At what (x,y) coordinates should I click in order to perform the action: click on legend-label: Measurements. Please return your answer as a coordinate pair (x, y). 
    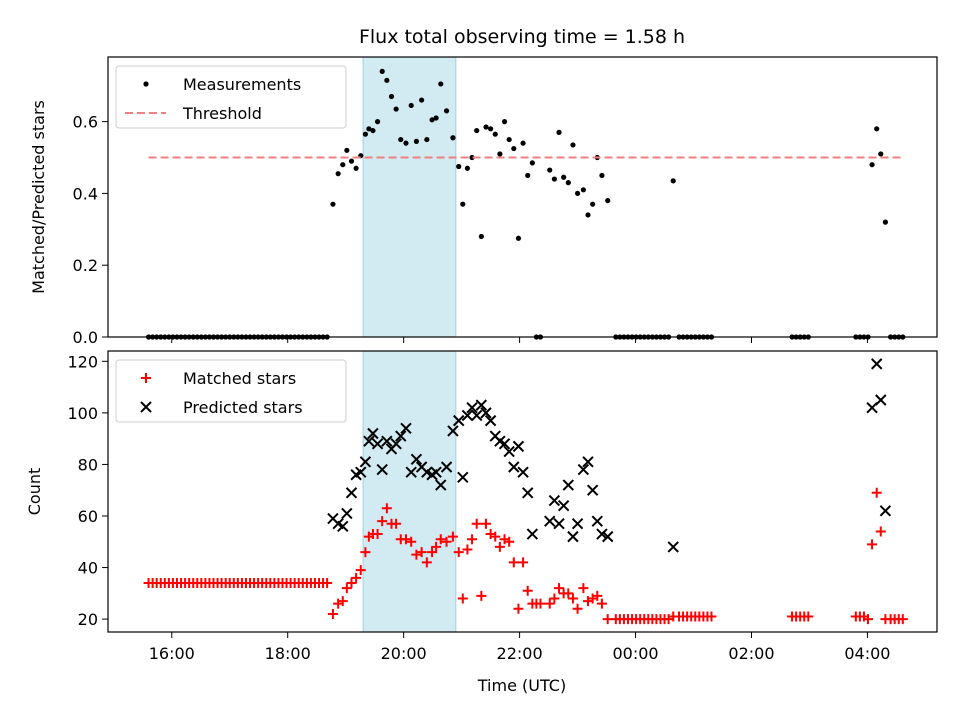
    Looking at the image, I should click on (242, 84).